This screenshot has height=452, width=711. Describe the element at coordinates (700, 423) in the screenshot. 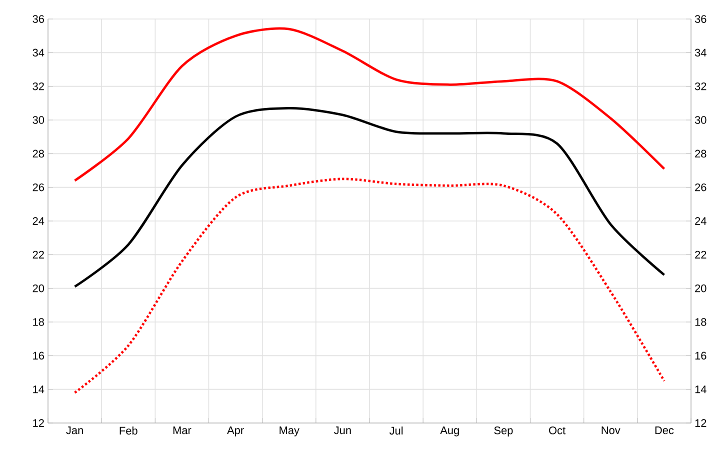

I see `y2-tick-label: 12` at that location.